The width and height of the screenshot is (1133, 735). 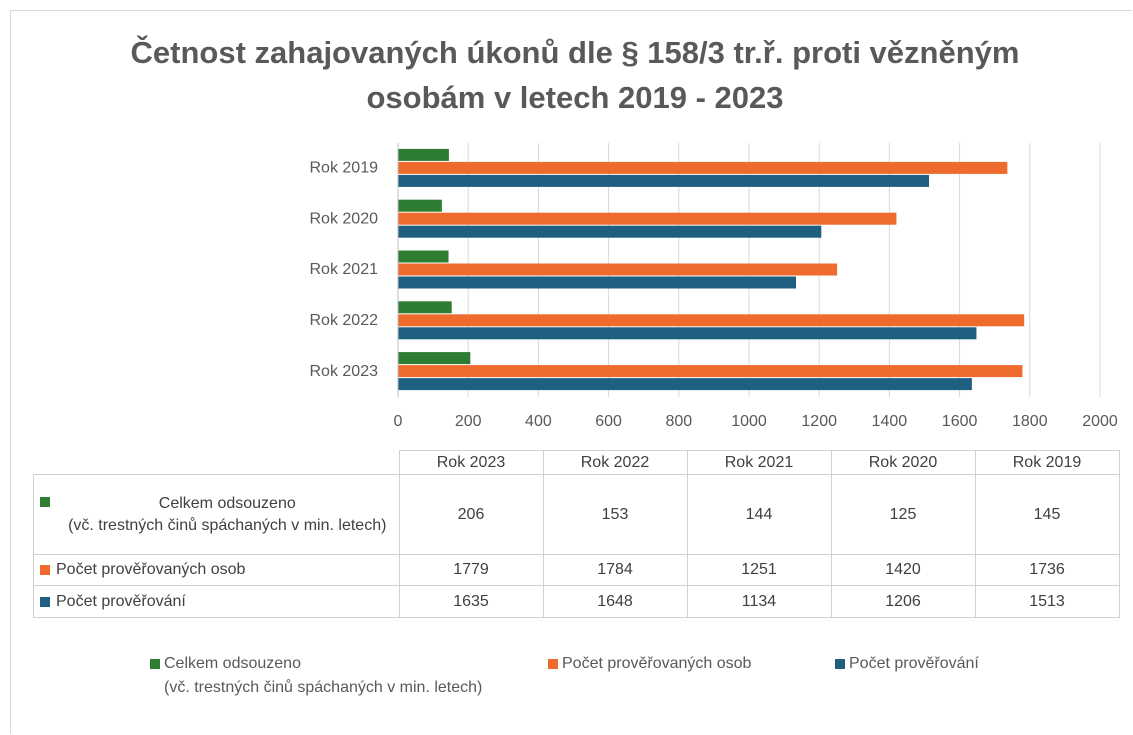 What do you see at coordinates (1100, 421) in the screenshot?
I see `x-tick-label: 2000` at bounding box center [1100, 421].